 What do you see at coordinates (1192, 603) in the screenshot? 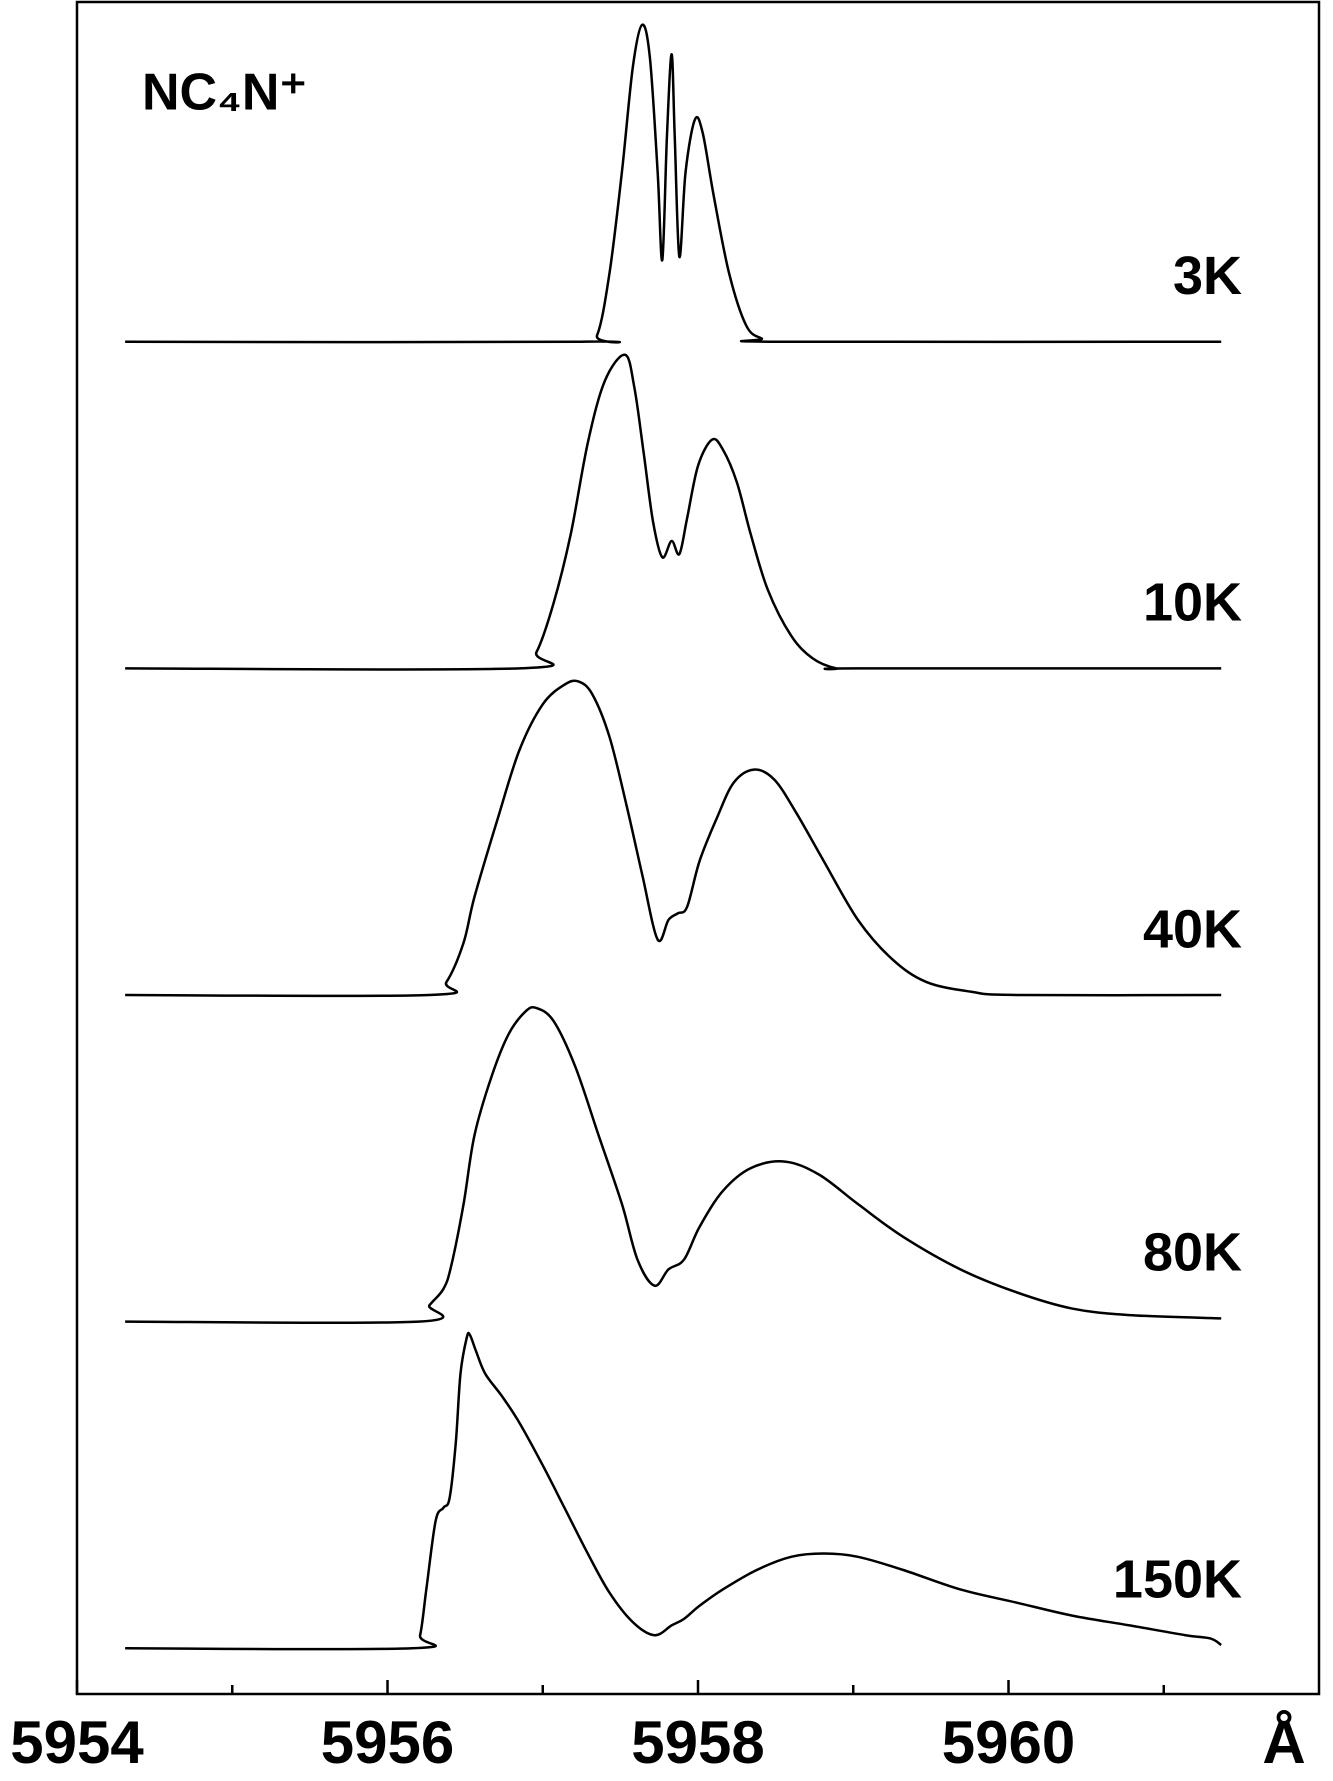
I see `series-label: 10K` at bounding box center [1192, 603].